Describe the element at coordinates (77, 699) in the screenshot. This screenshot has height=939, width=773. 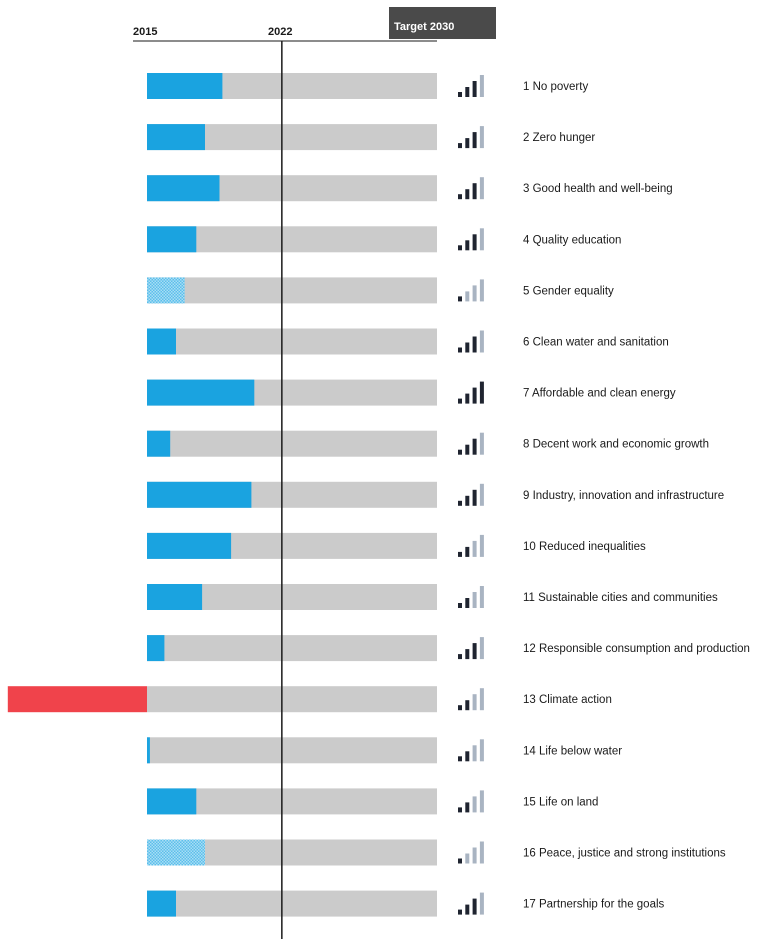
I see `regress-bar` at that location.